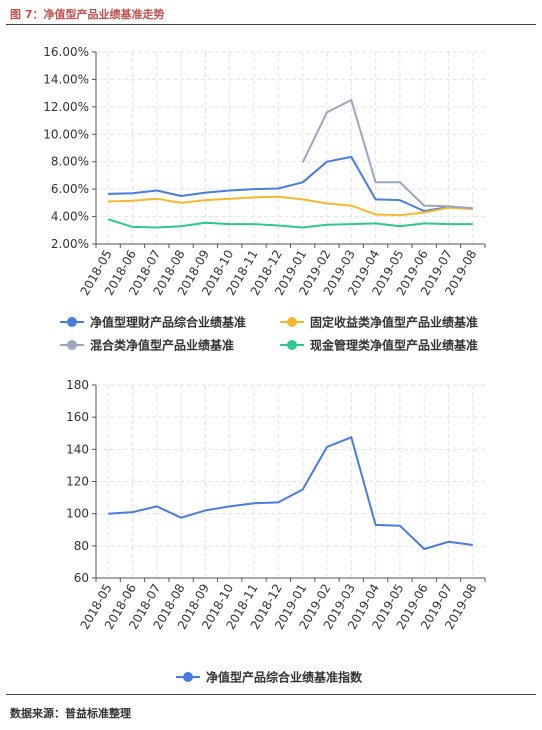 This screenshot has height=730, width=542. Describe the element at coordinates (77, 449) in the screenshot. I see `y-tick-label: 140` at that location.